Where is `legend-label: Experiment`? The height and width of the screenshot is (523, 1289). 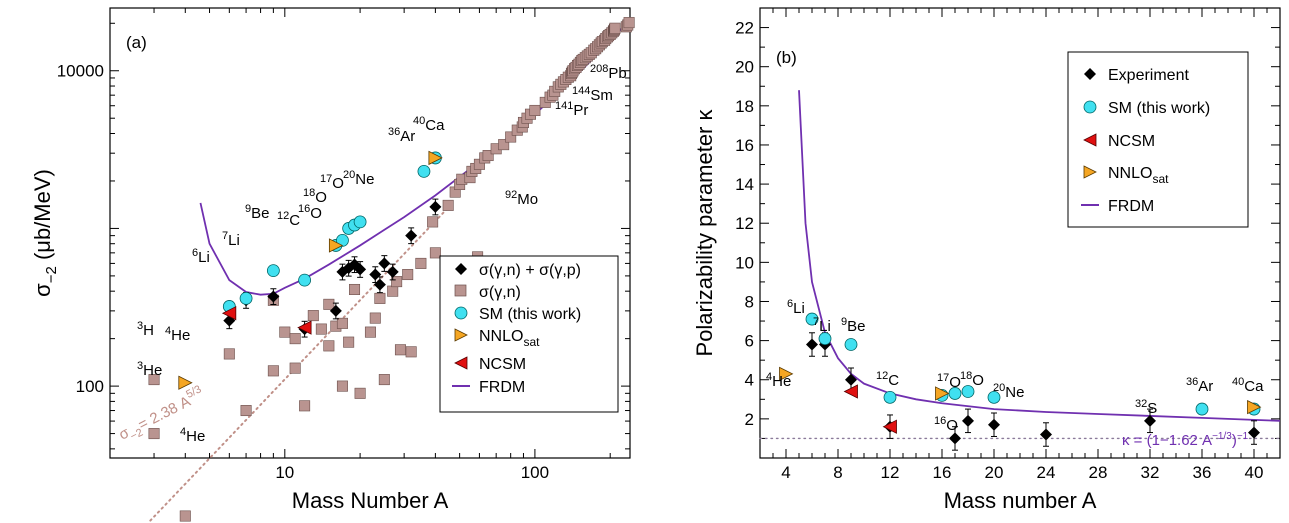
legend-label: Experiment is located at coordinates (1148, 75).